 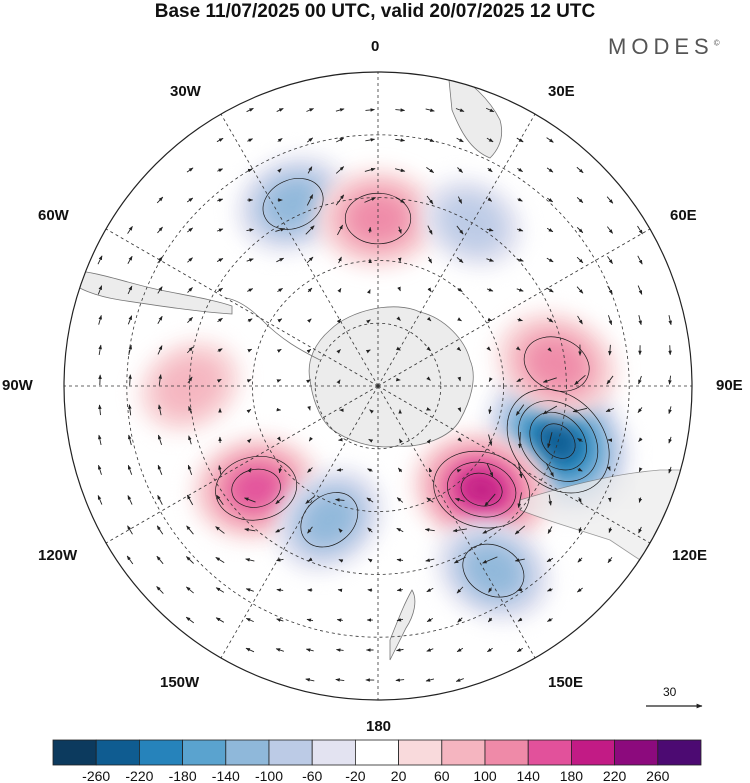 What do you see at coordinates (729, 385) in the screenshot?
I see `lon-label-90e: 90E` at bounding box center [729, 385].